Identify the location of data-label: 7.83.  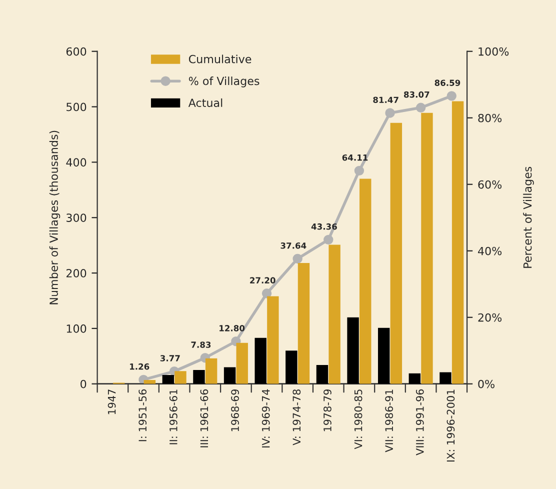
(201, 345).